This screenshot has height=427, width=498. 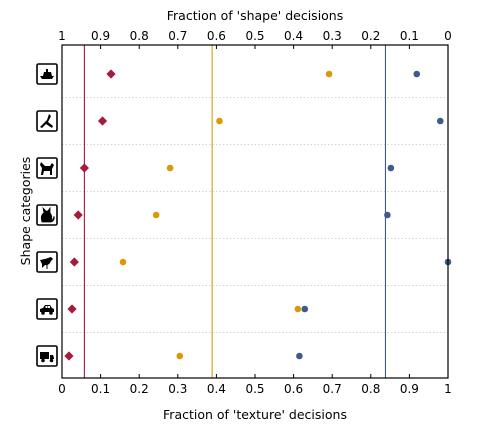 What do you see at coordinates (409, 389) in the screenshot?
I see `bottom-tick-label: 0.9` at bounding box center [409, 389].